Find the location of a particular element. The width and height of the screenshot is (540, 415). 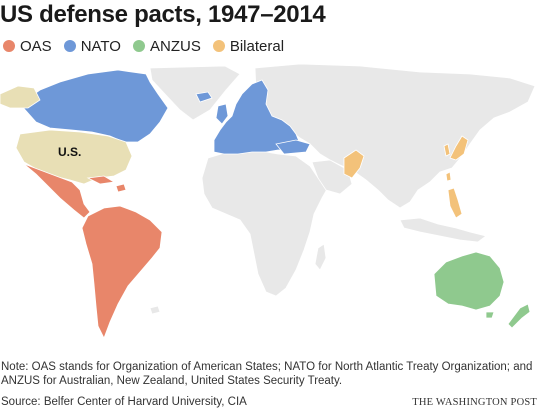

tasmania-shape is located at coordinates (490, 315).